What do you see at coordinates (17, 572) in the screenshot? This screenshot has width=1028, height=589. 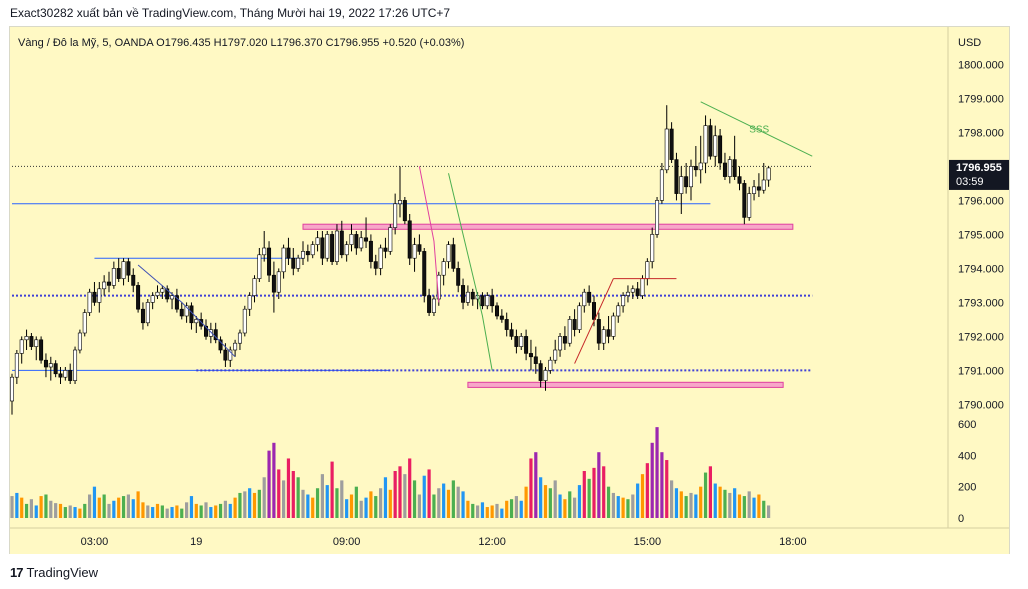 I see `tradingview-logo-icon: 17` at bounding box center [17, 572].